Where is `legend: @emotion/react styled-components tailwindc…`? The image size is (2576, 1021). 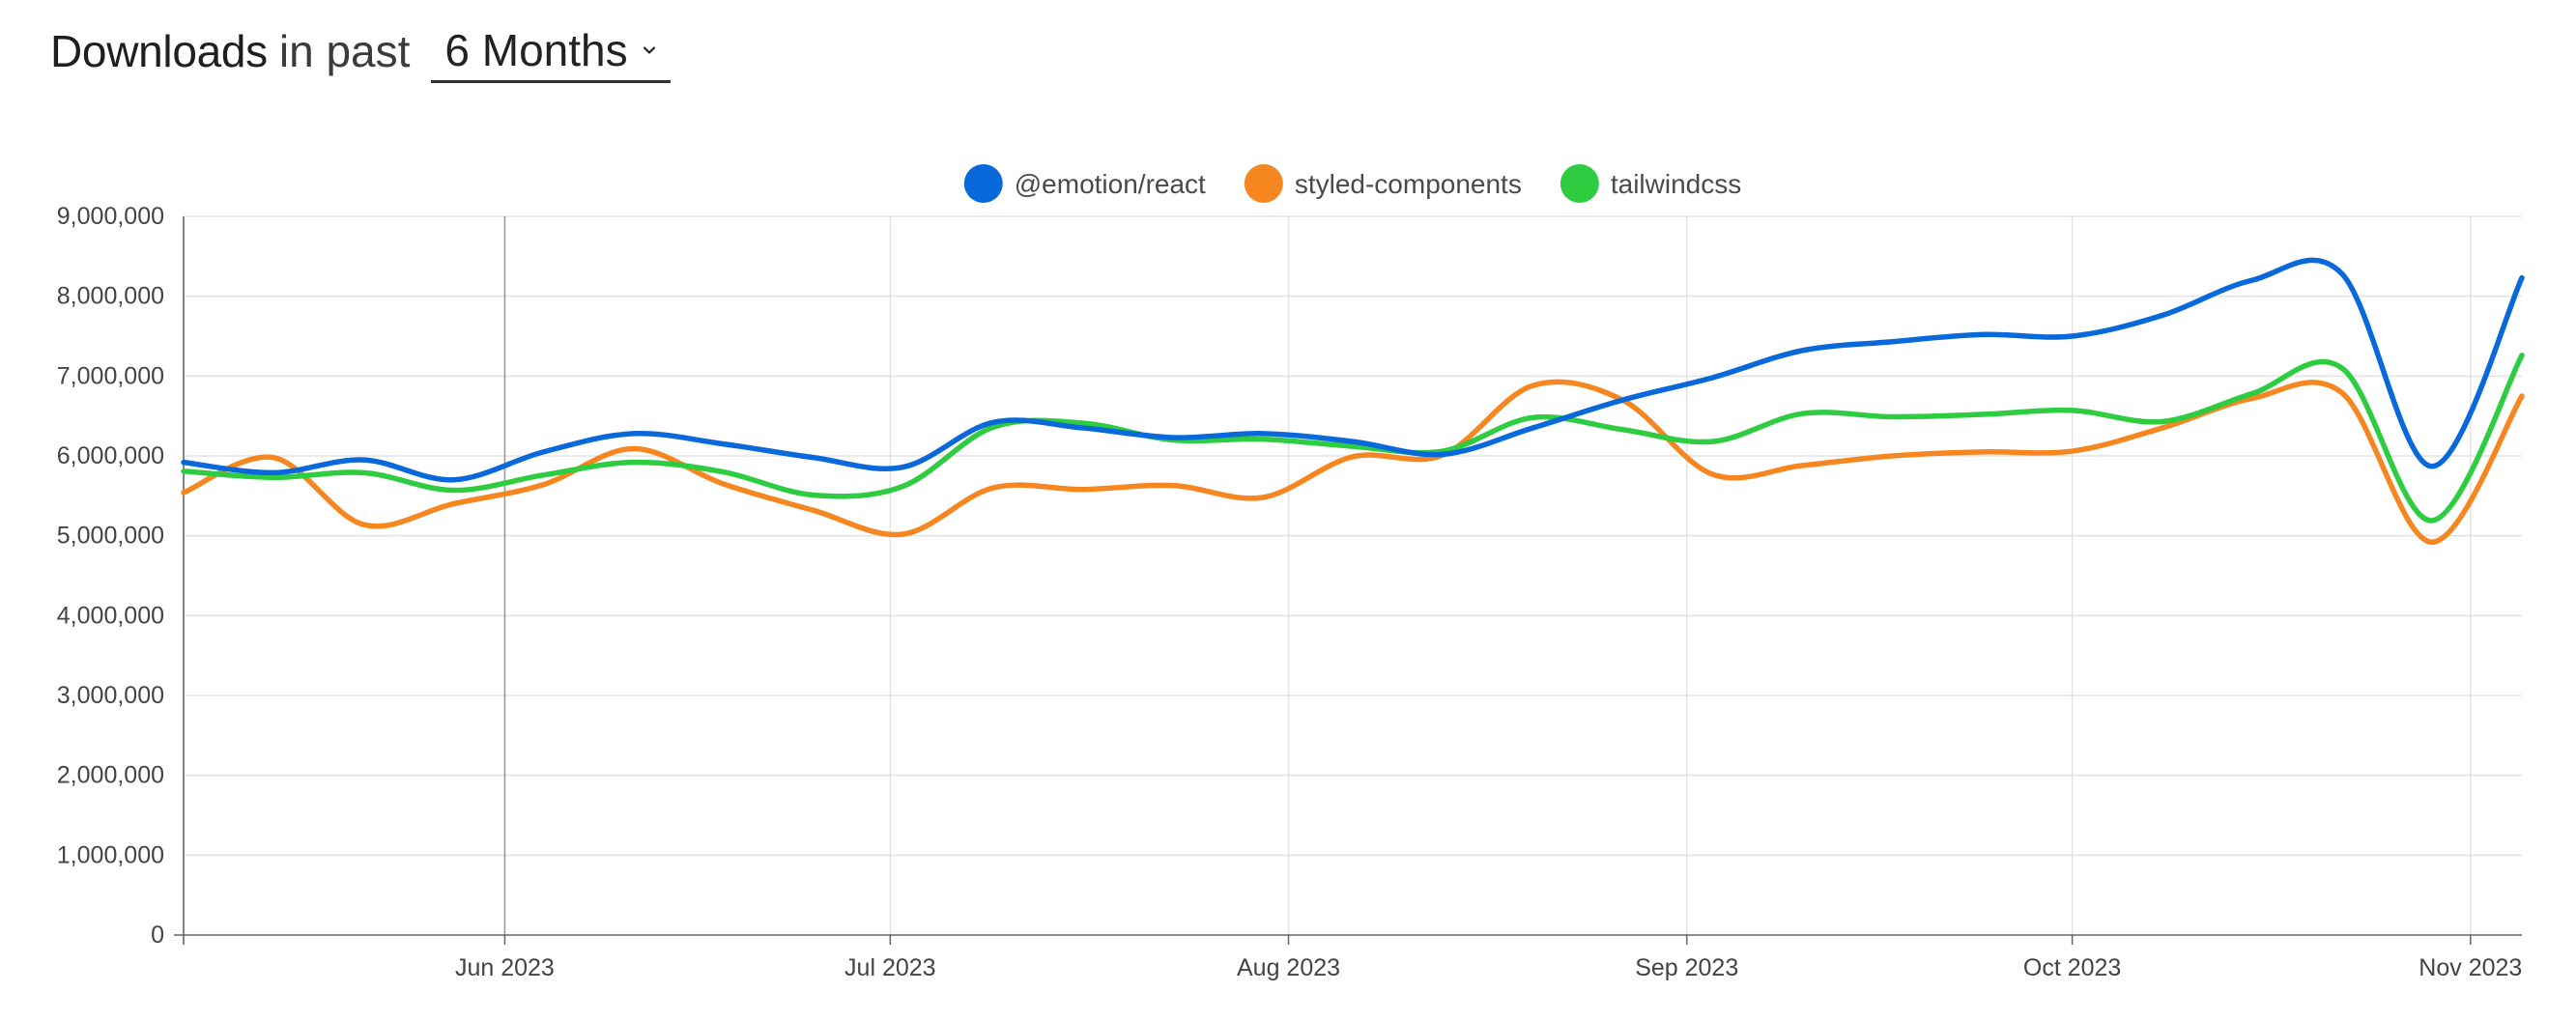
legend: @emotion/react styled-components tailwindc… is located at coordinates (1352, 183).